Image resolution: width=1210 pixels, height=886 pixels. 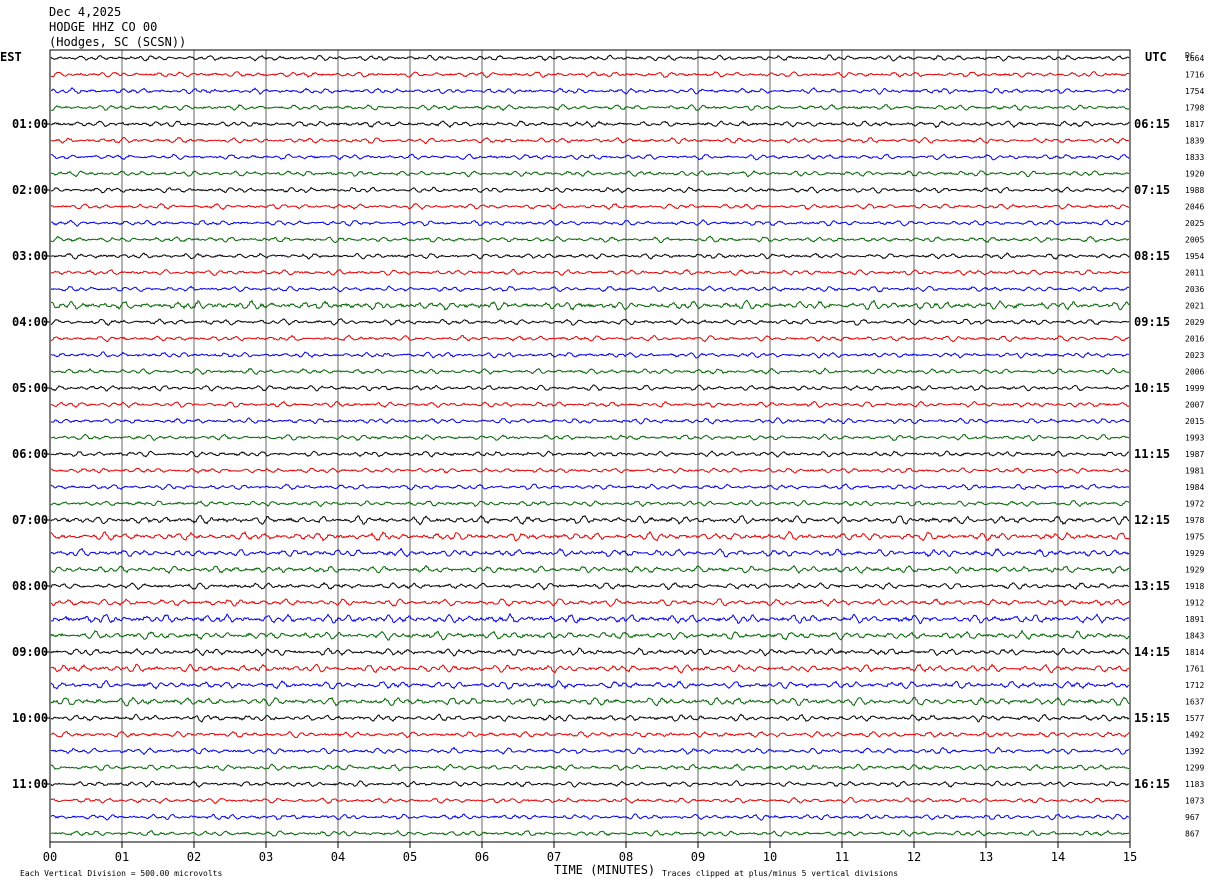 I want to click on x-tick-label: 10, so click(x=770, y=857).